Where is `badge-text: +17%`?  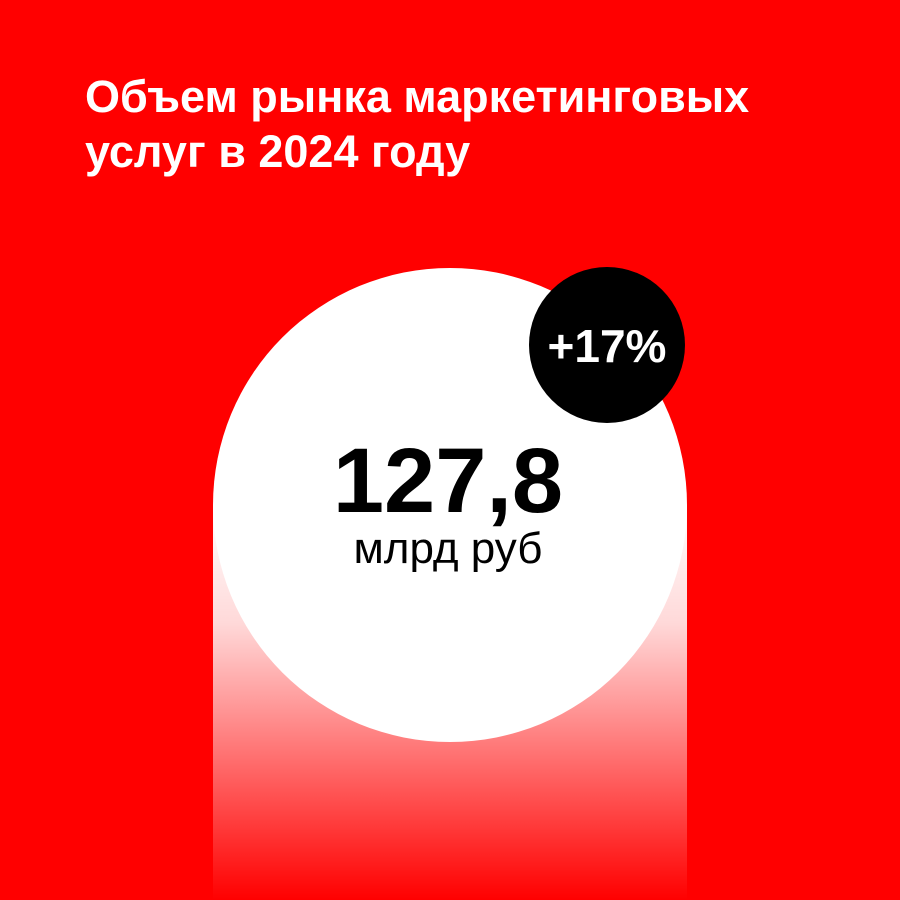
badge-text: +17% is located at coordinates (607, 346).